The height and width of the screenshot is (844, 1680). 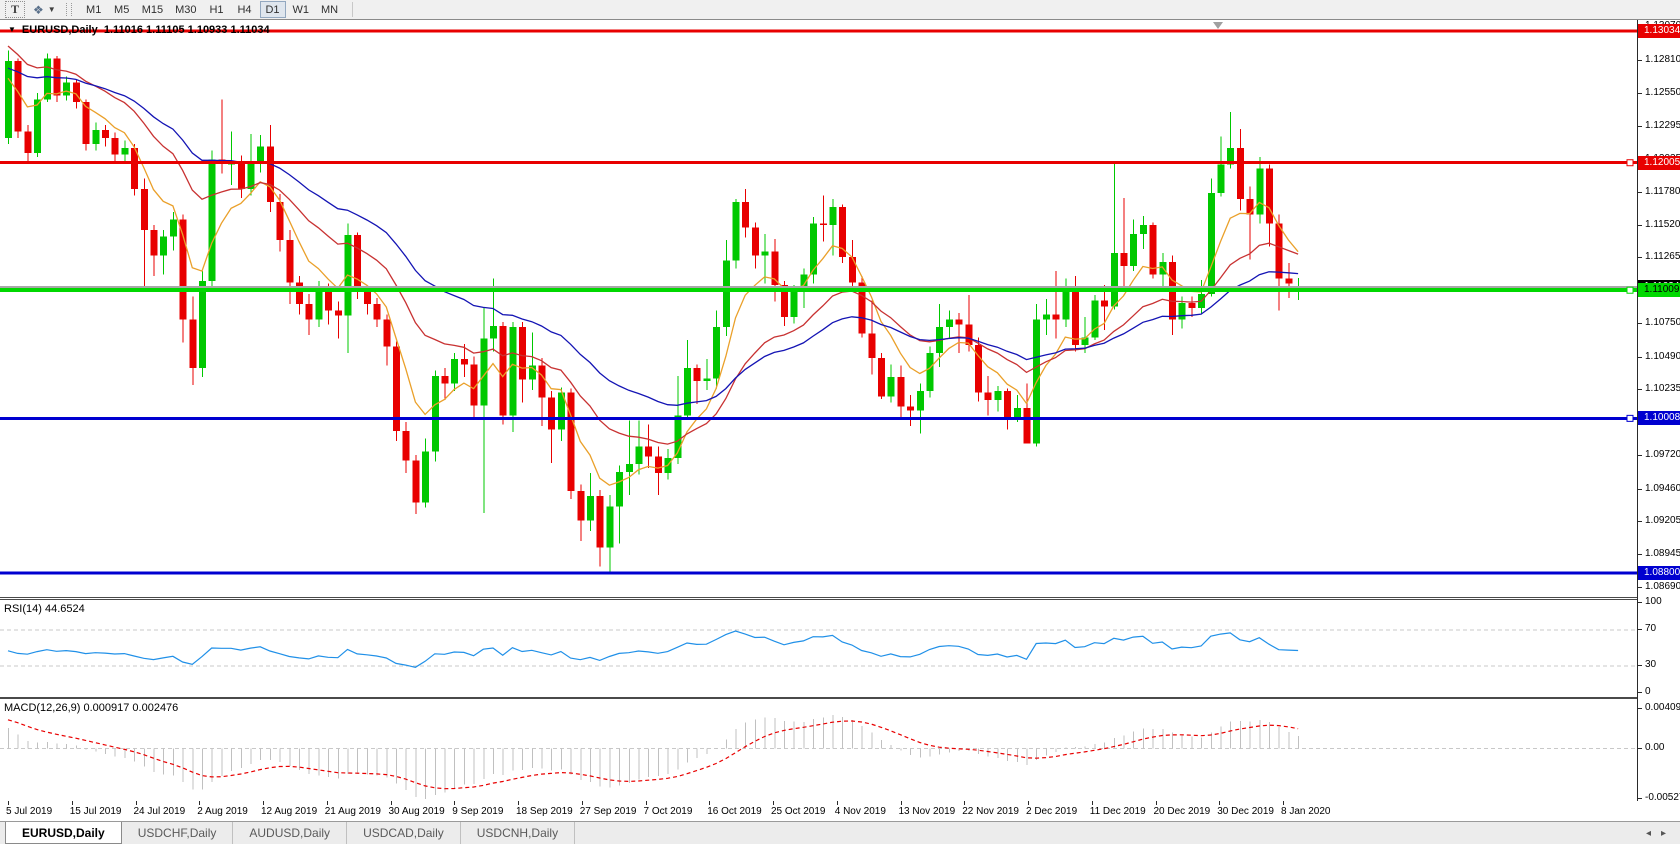 I want to click on macd-axis-tick, so click(x=1640, y=799).